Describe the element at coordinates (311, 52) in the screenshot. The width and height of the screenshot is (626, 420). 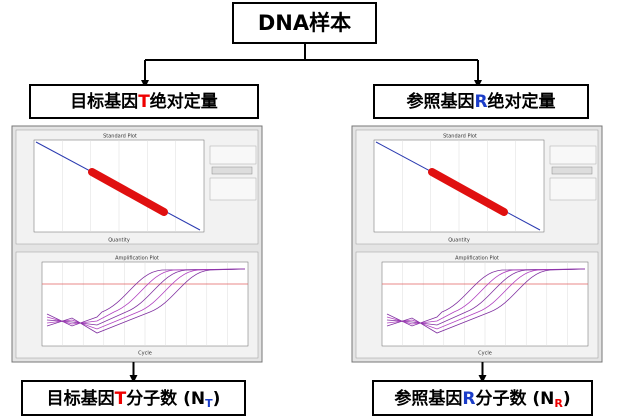
I see `connector` at that location.